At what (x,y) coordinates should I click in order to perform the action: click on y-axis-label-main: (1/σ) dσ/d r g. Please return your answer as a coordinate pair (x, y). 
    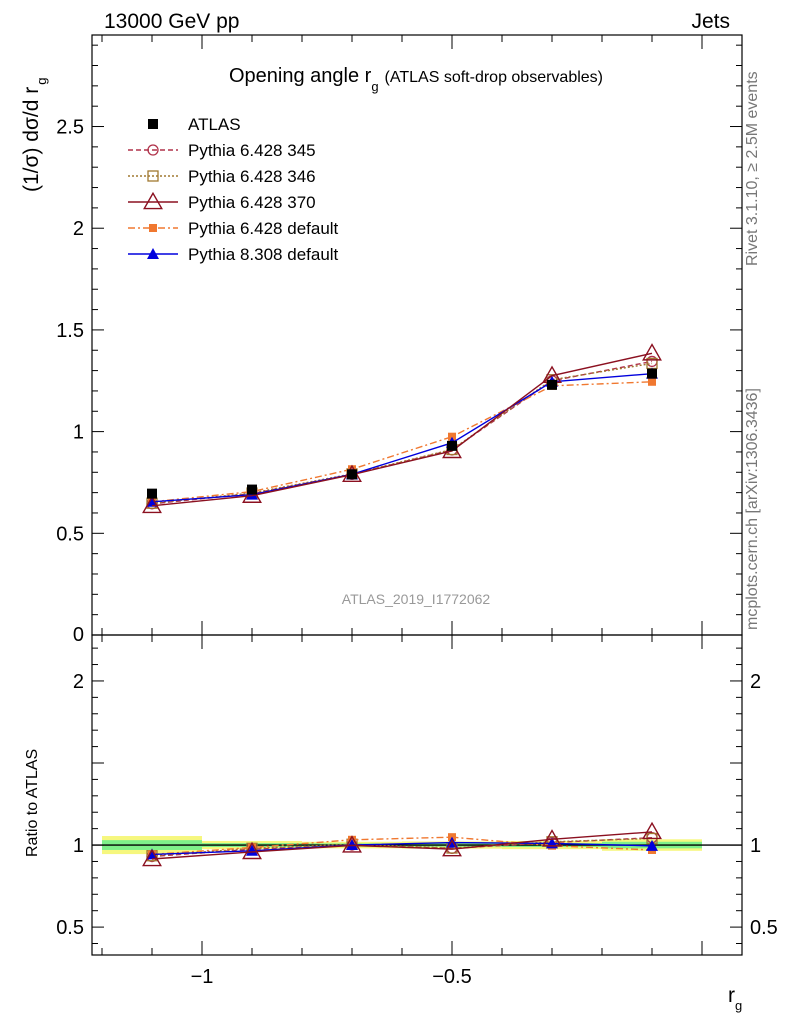
    Looking at the image, I should click on (34, 134).